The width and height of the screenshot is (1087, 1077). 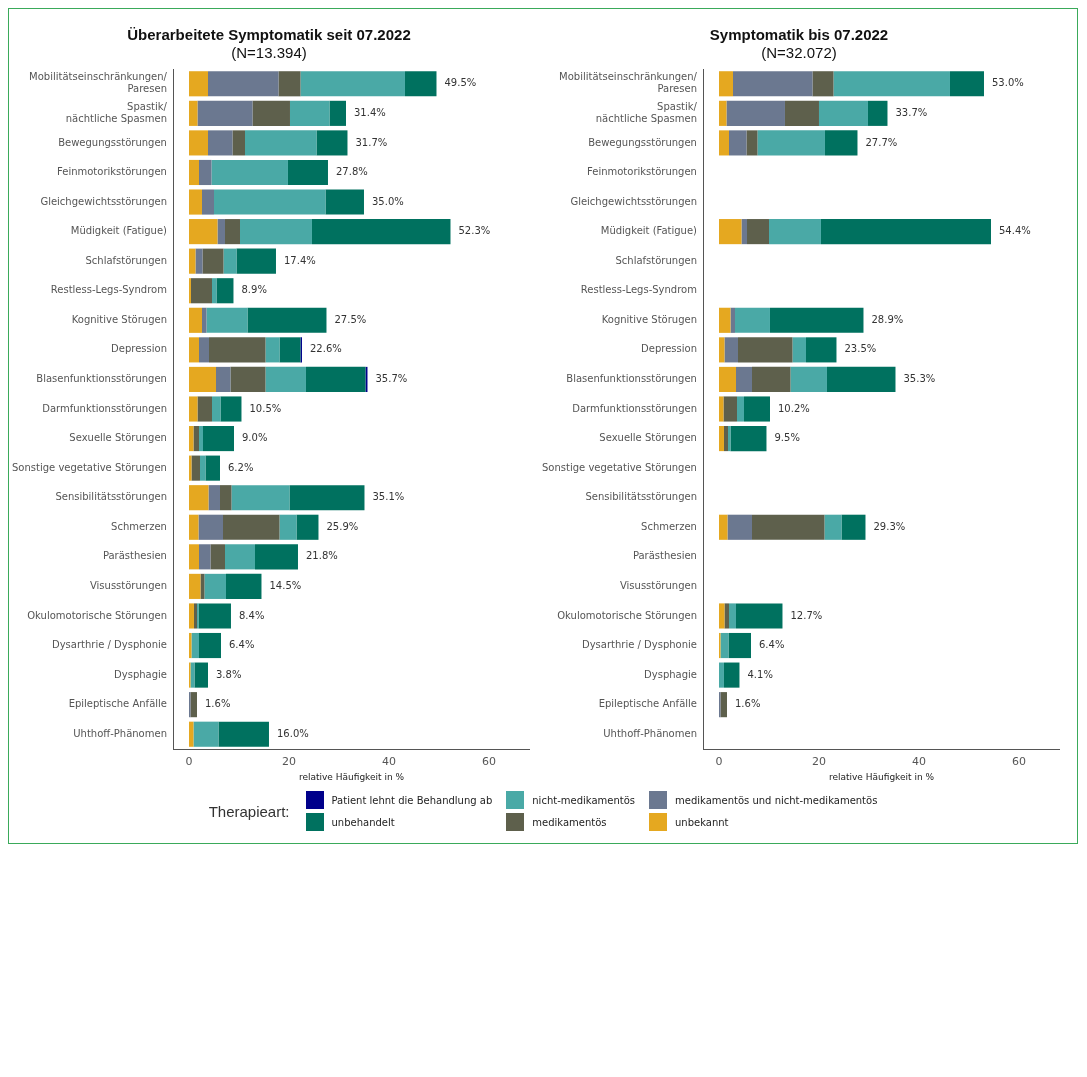 What do you see at coordinates (799, 53) in the screenshot?
I see `chart-subtitle: (N=32.072)` at bounding box center [799, 53].